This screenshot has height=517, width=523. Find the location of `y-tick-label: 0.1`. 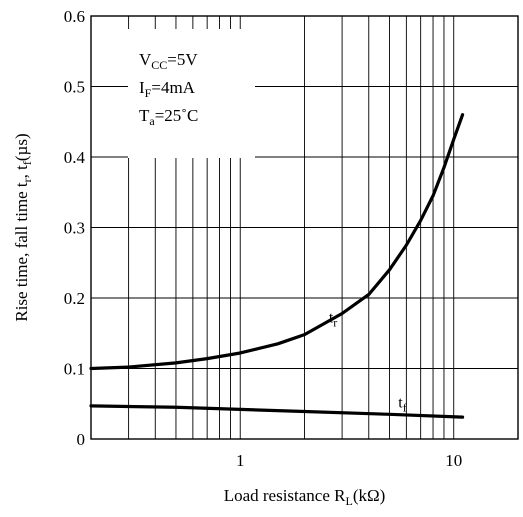

y-tick-label: 0.1 is located at coordinates (74, 369).